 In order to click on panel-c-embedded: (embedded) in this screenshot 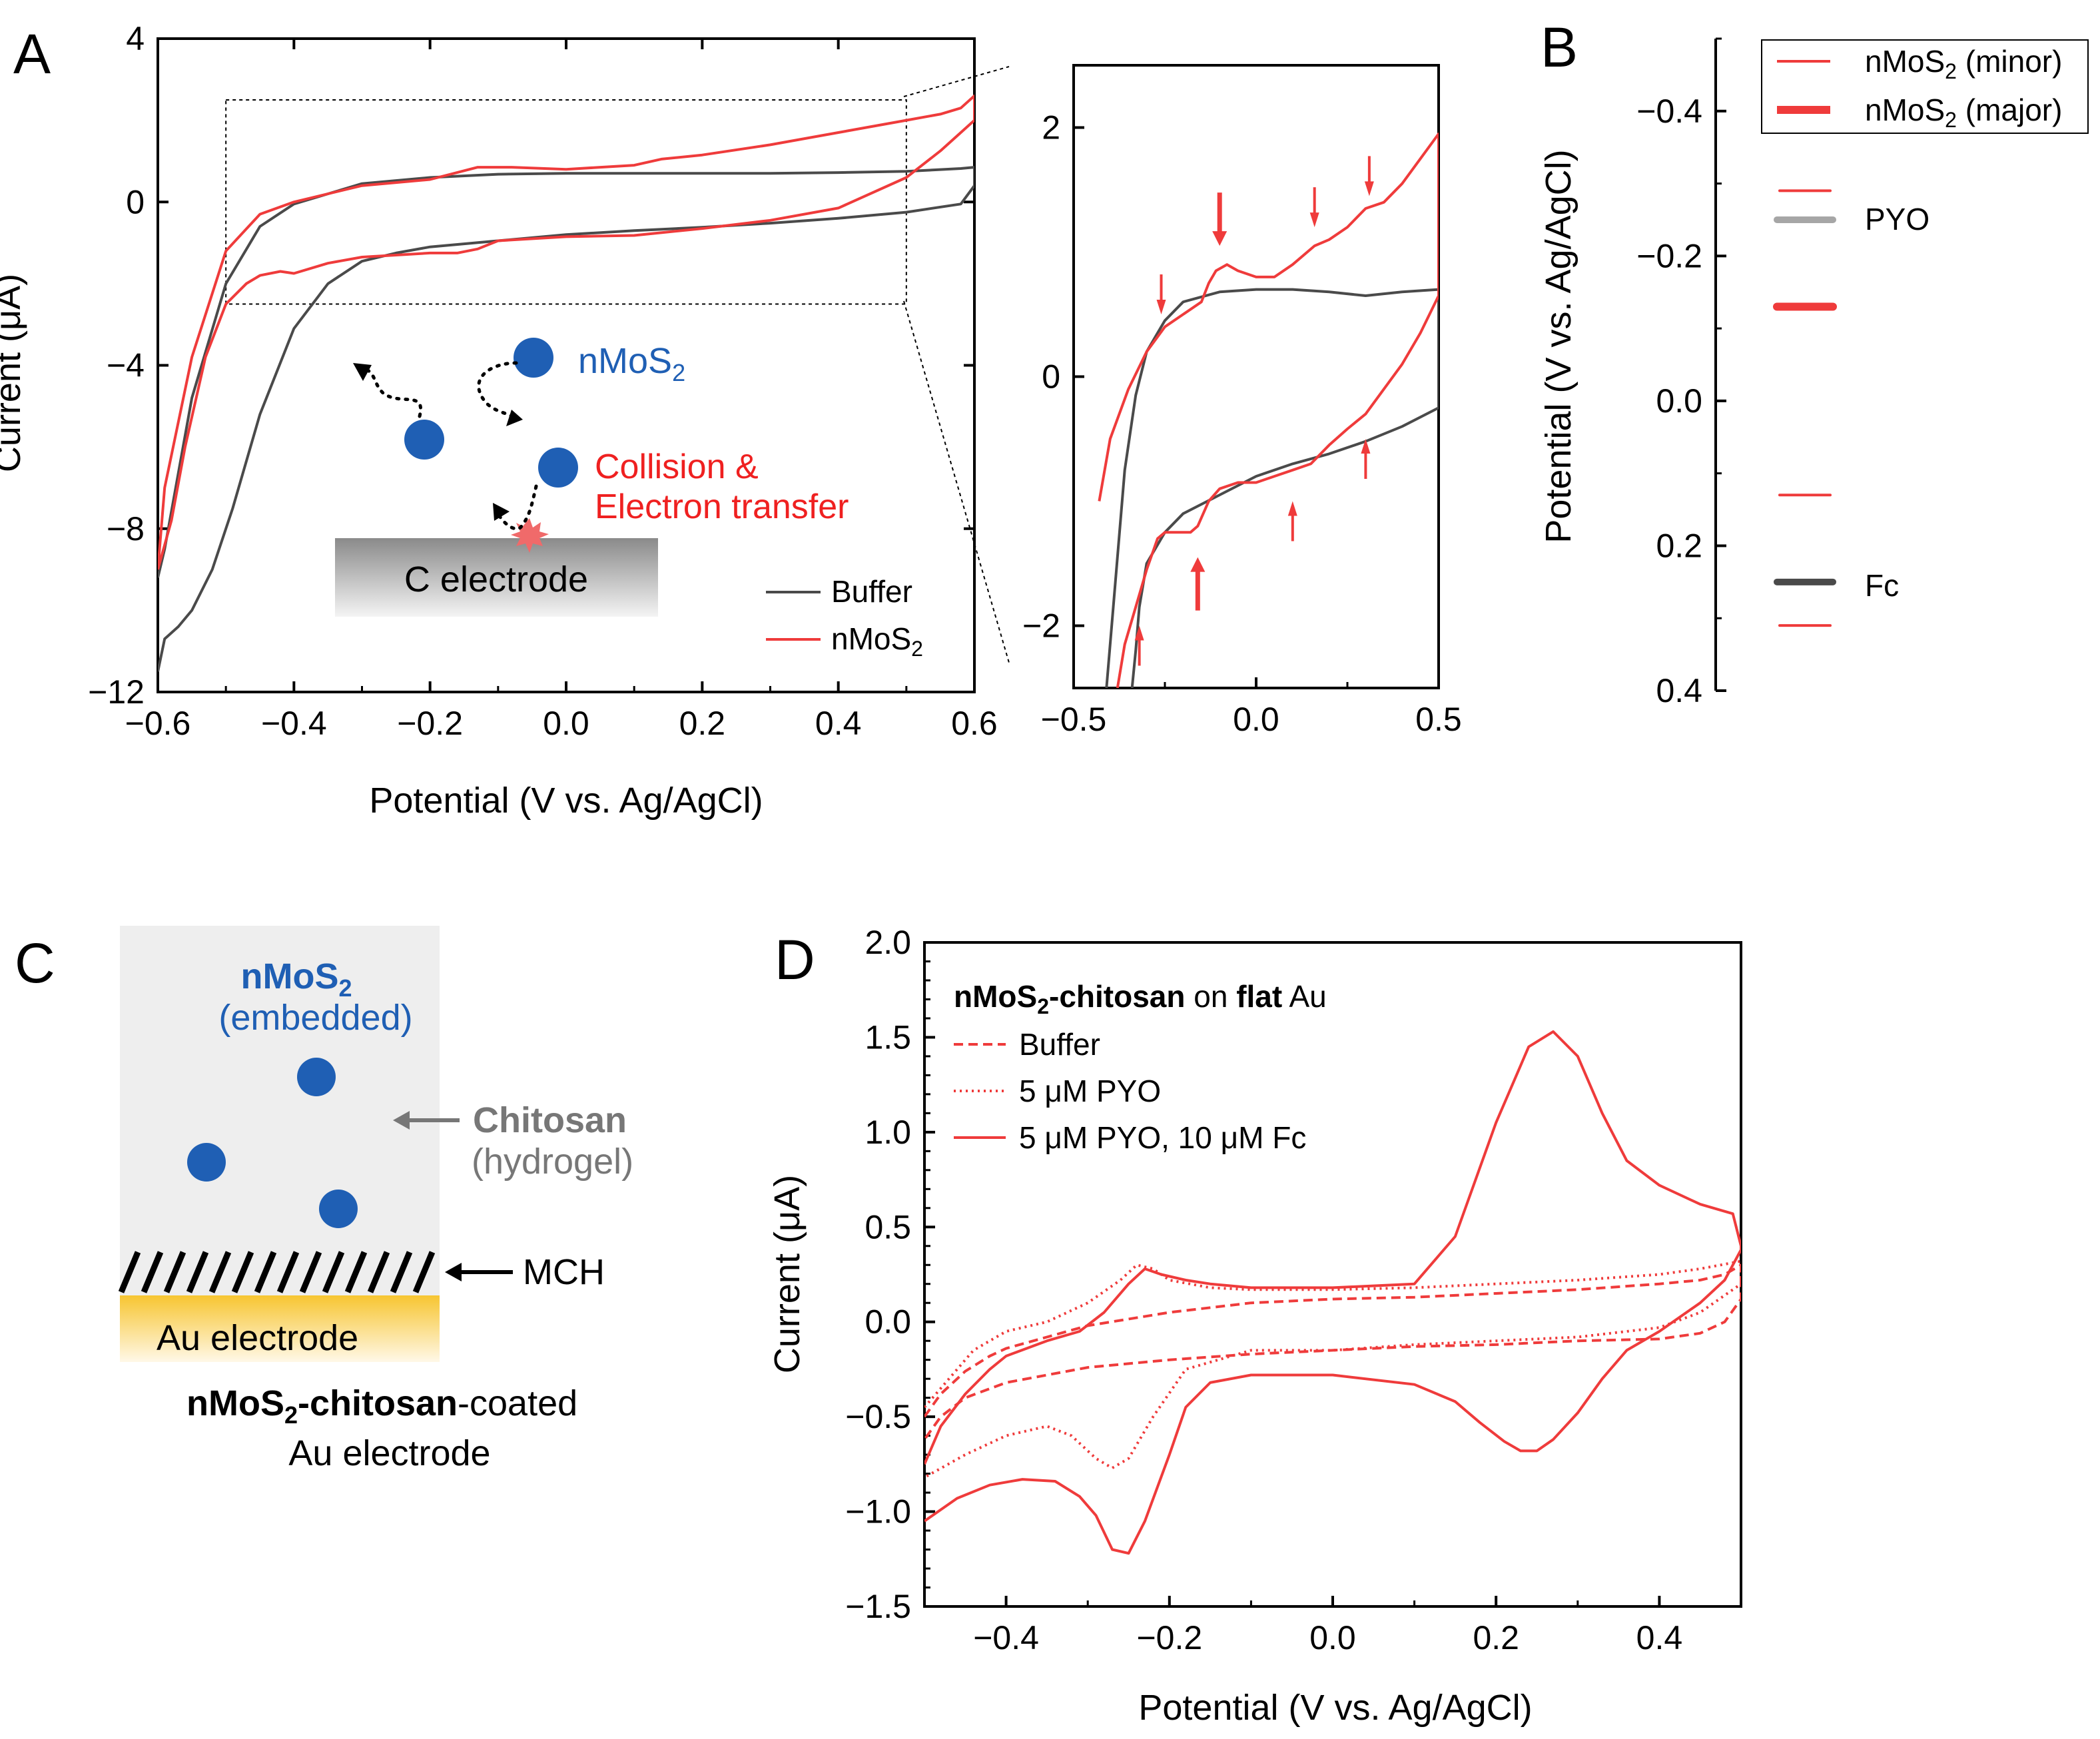, I will do `click(315, 1018)`.